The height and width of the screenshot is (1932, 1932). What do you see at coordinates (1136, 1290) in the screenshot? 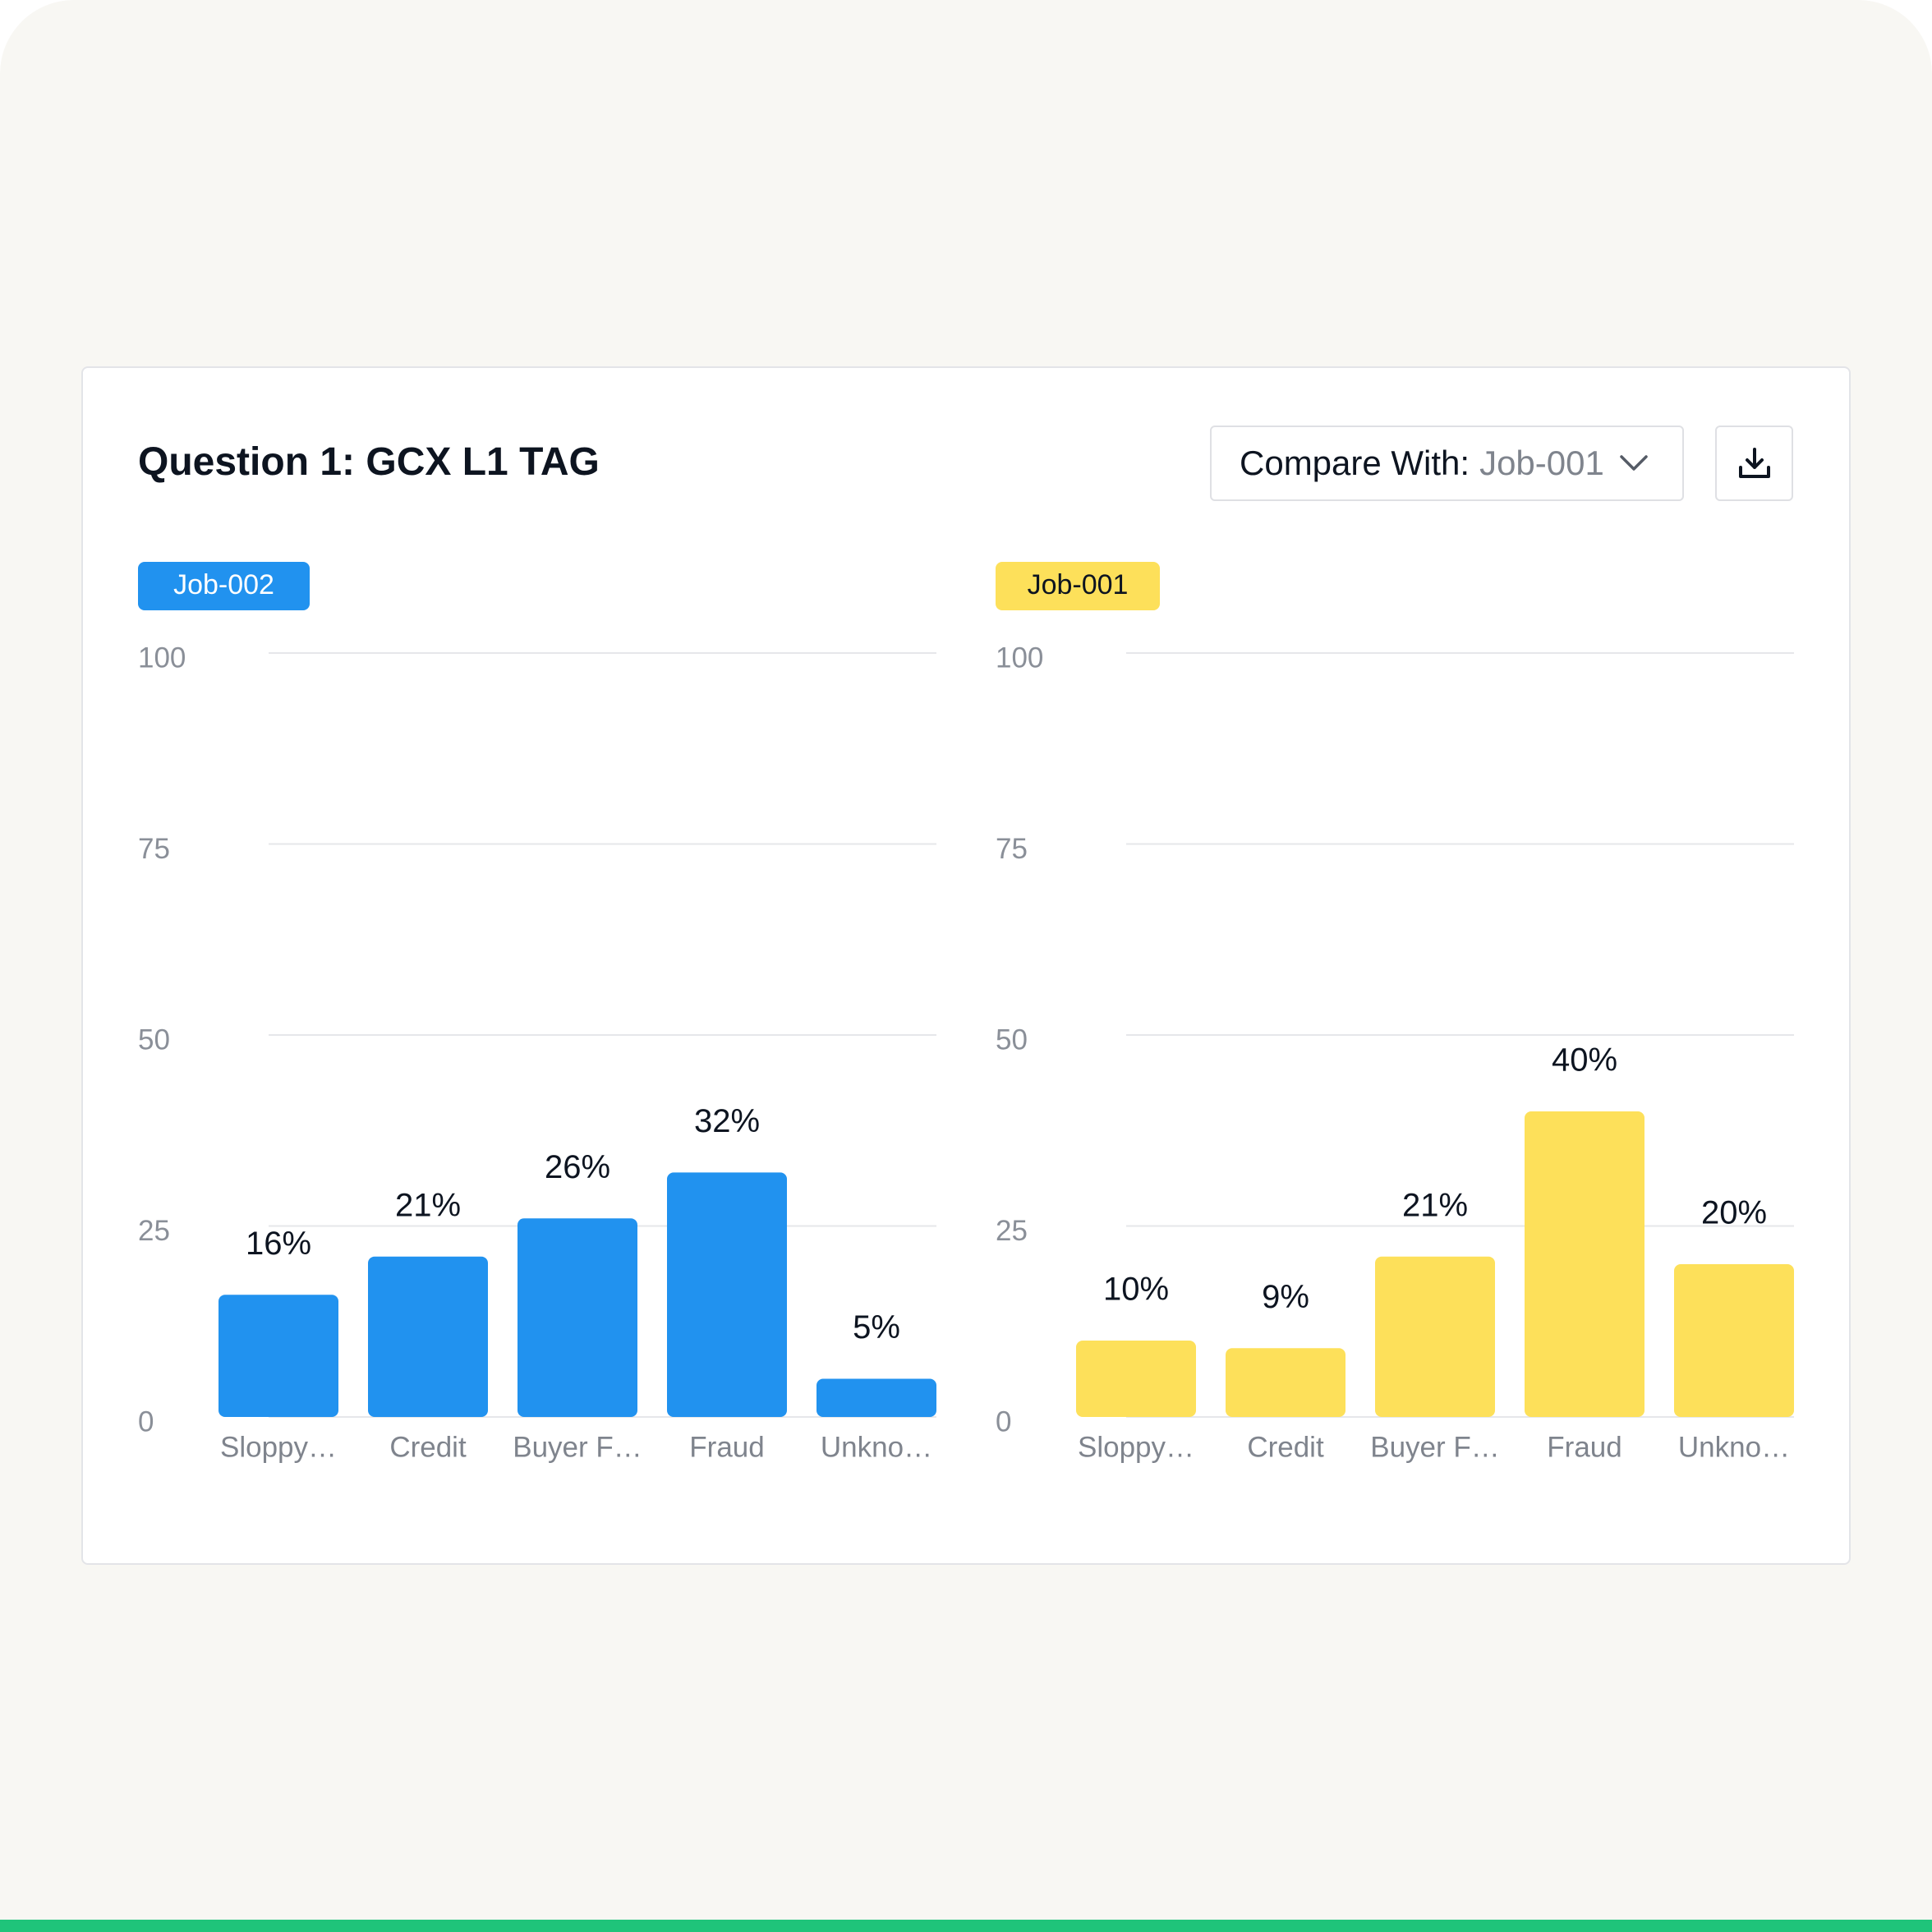
I see `data-label: 10%` at bounding box center [1136, 1290].